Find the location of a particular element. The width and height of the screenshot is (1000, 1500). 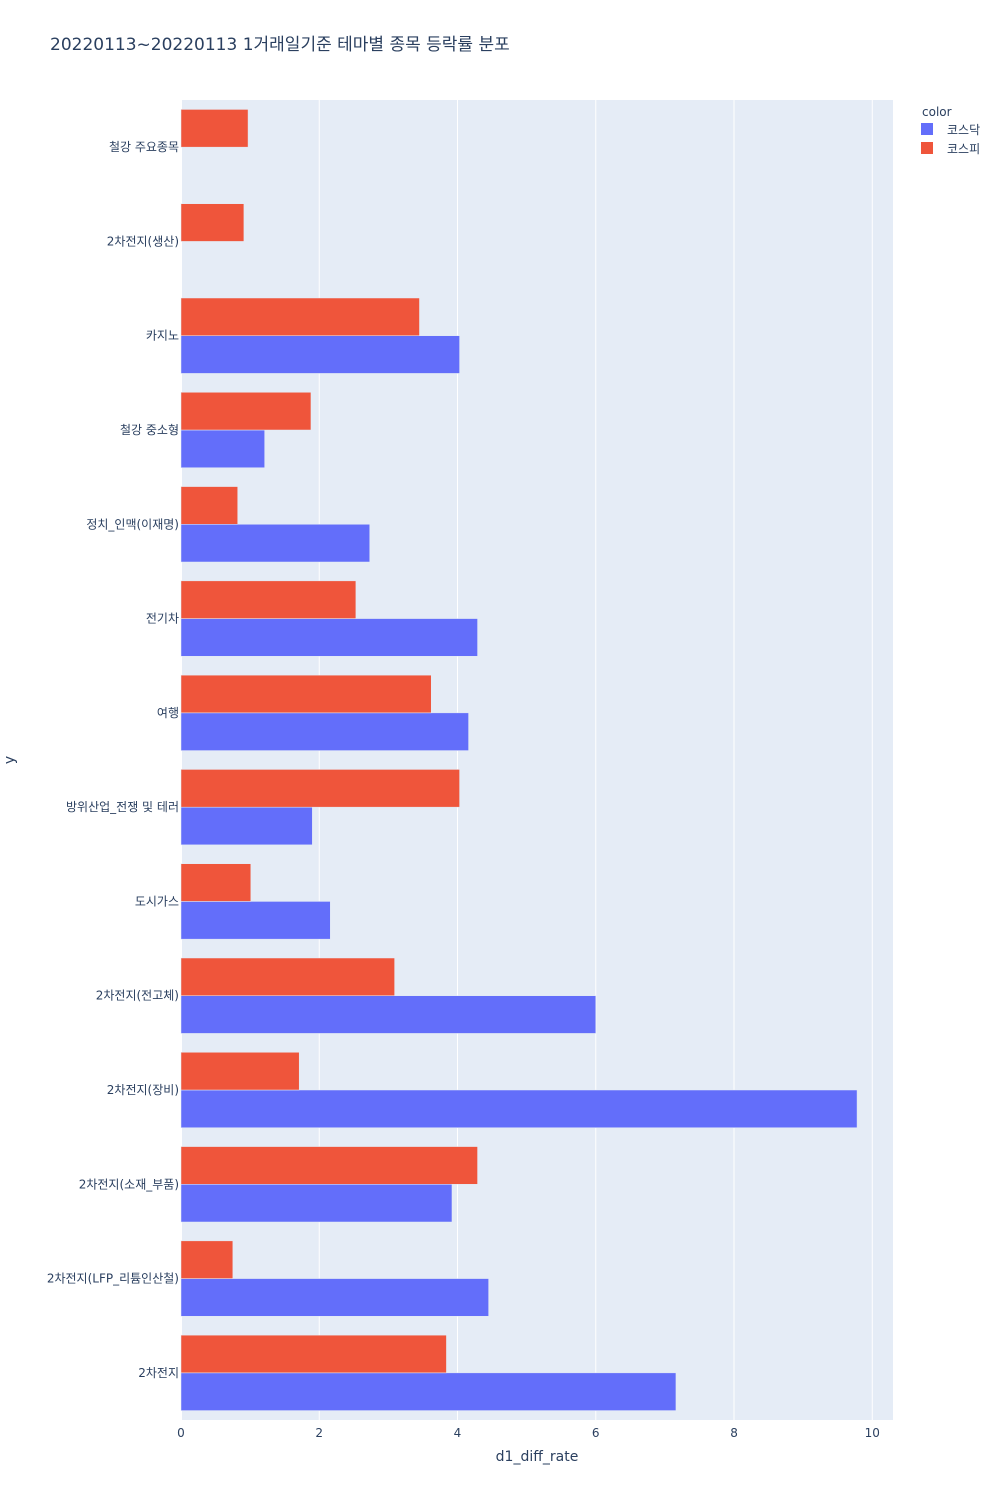

y-tick-label: 2차전지(장비) is located at coordinates (143, 1090).